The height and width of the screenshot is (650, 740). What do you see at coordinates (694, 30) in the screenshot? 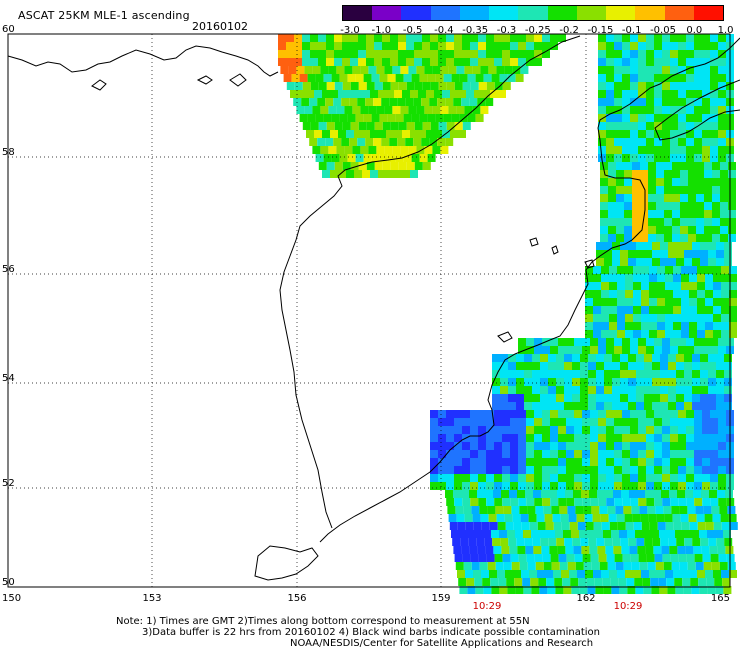
I see `color-scale-label: 0.0` at bounding box center [694, 30].